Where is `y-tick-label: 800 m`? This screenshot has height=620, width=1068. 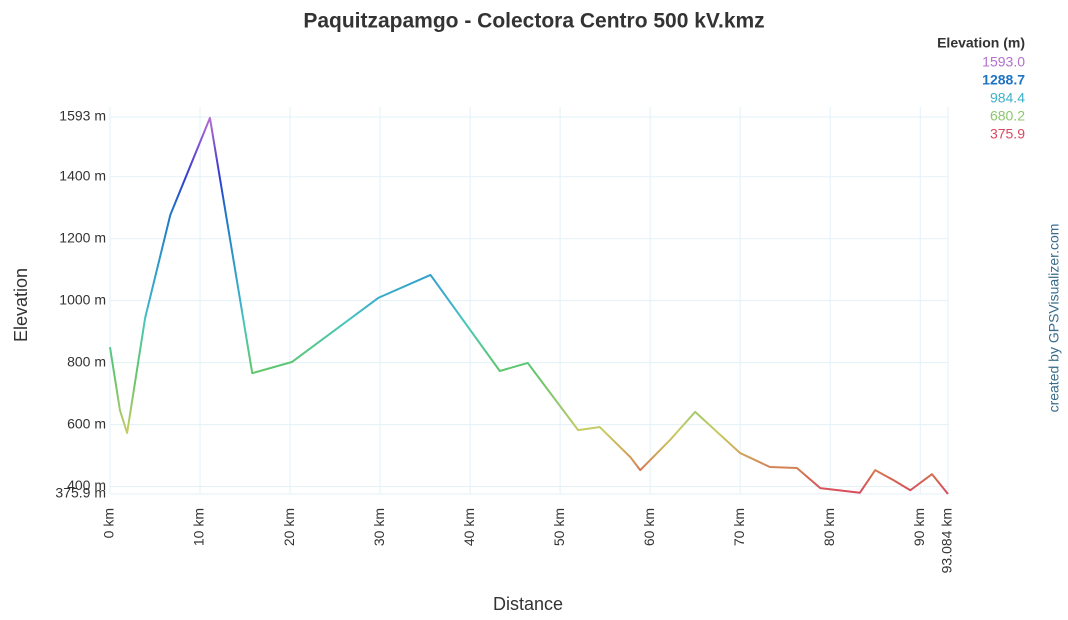
y-tick-label: 800 m is located at coordinates (86, 361).